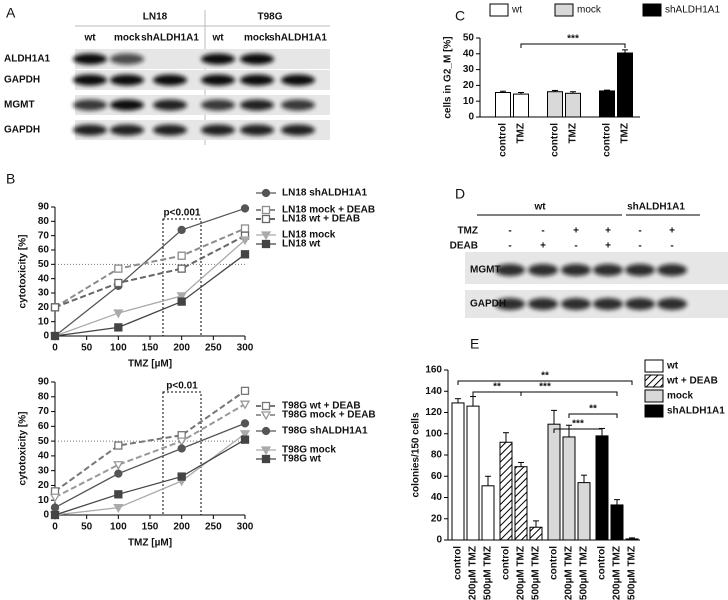  Describe the element at coordinates (55, 527) in the screenshot. I see `x-tick-label: 0` at that location.